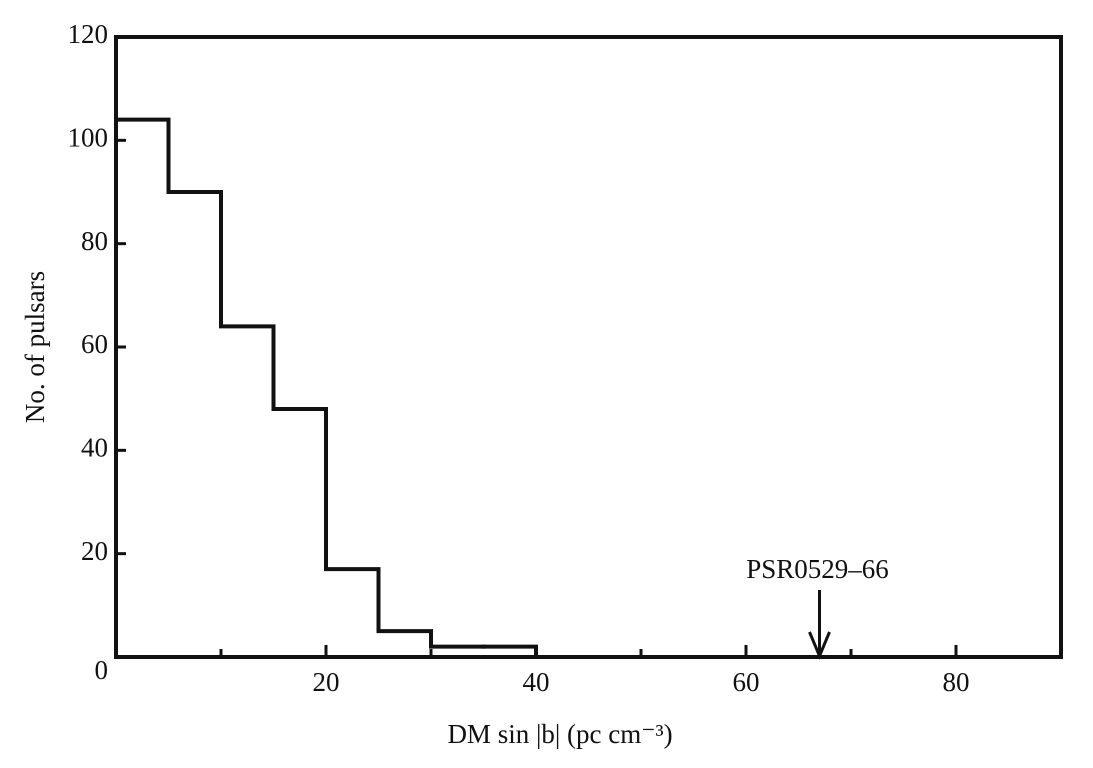 This screenshot has height=768, width=1093. I want to click on annotation-label: PSR0529–66, so click(817, 569).